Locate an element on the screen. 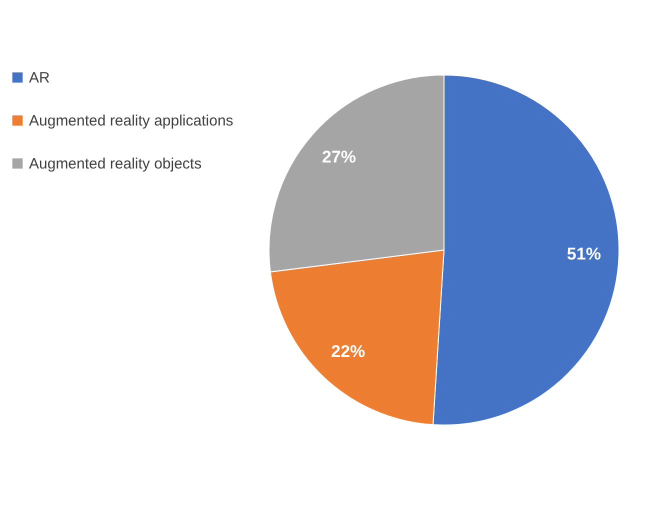 The width and height of the screenshot is (666, 516). legend-label: Augmented reality objects is located at coordinates (115, 164).